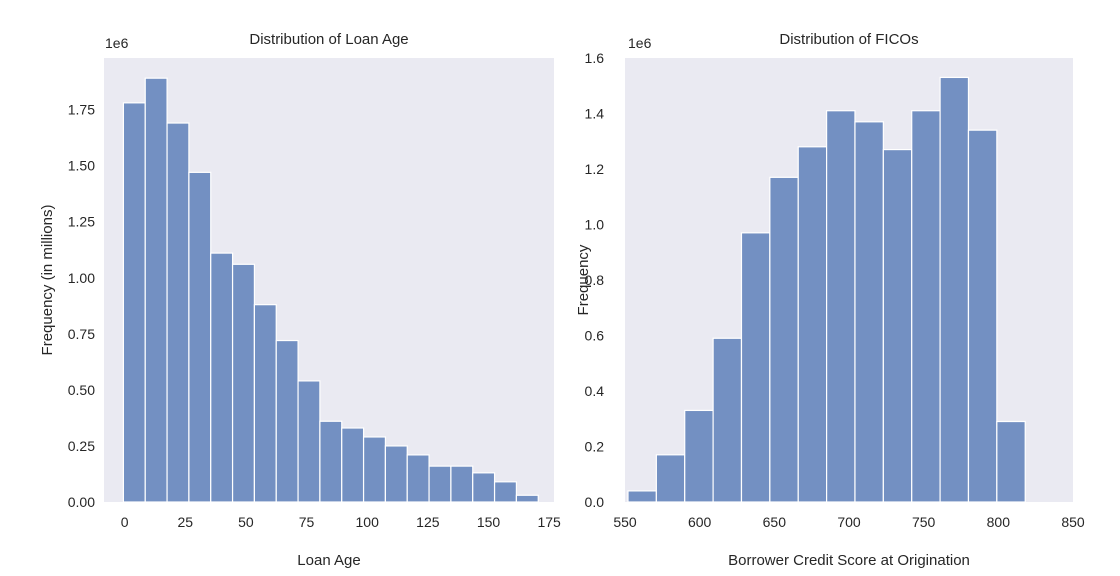 The width and height of the screenshot is (1120, 576). What do you see at coordinates (47, 280) in the screenshot?
I see `loan-age-y-axis-label: Frequency (in millions)` at bounding box center [47, 280].